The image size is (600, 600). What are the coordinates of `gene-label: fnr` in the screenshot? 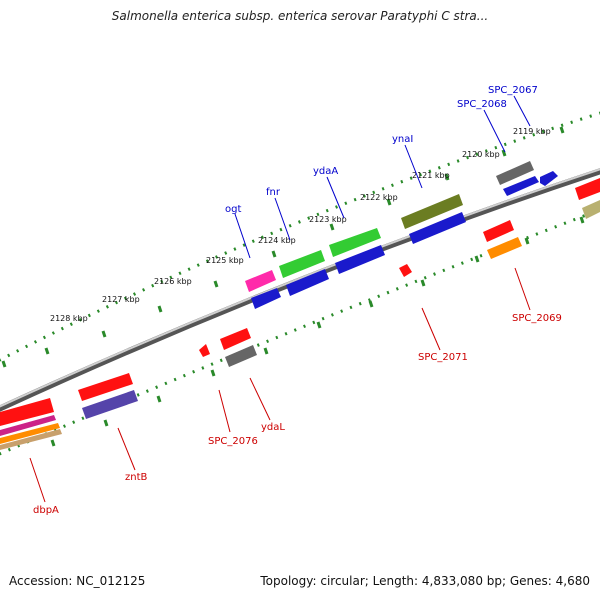 It's located at (273, 192).